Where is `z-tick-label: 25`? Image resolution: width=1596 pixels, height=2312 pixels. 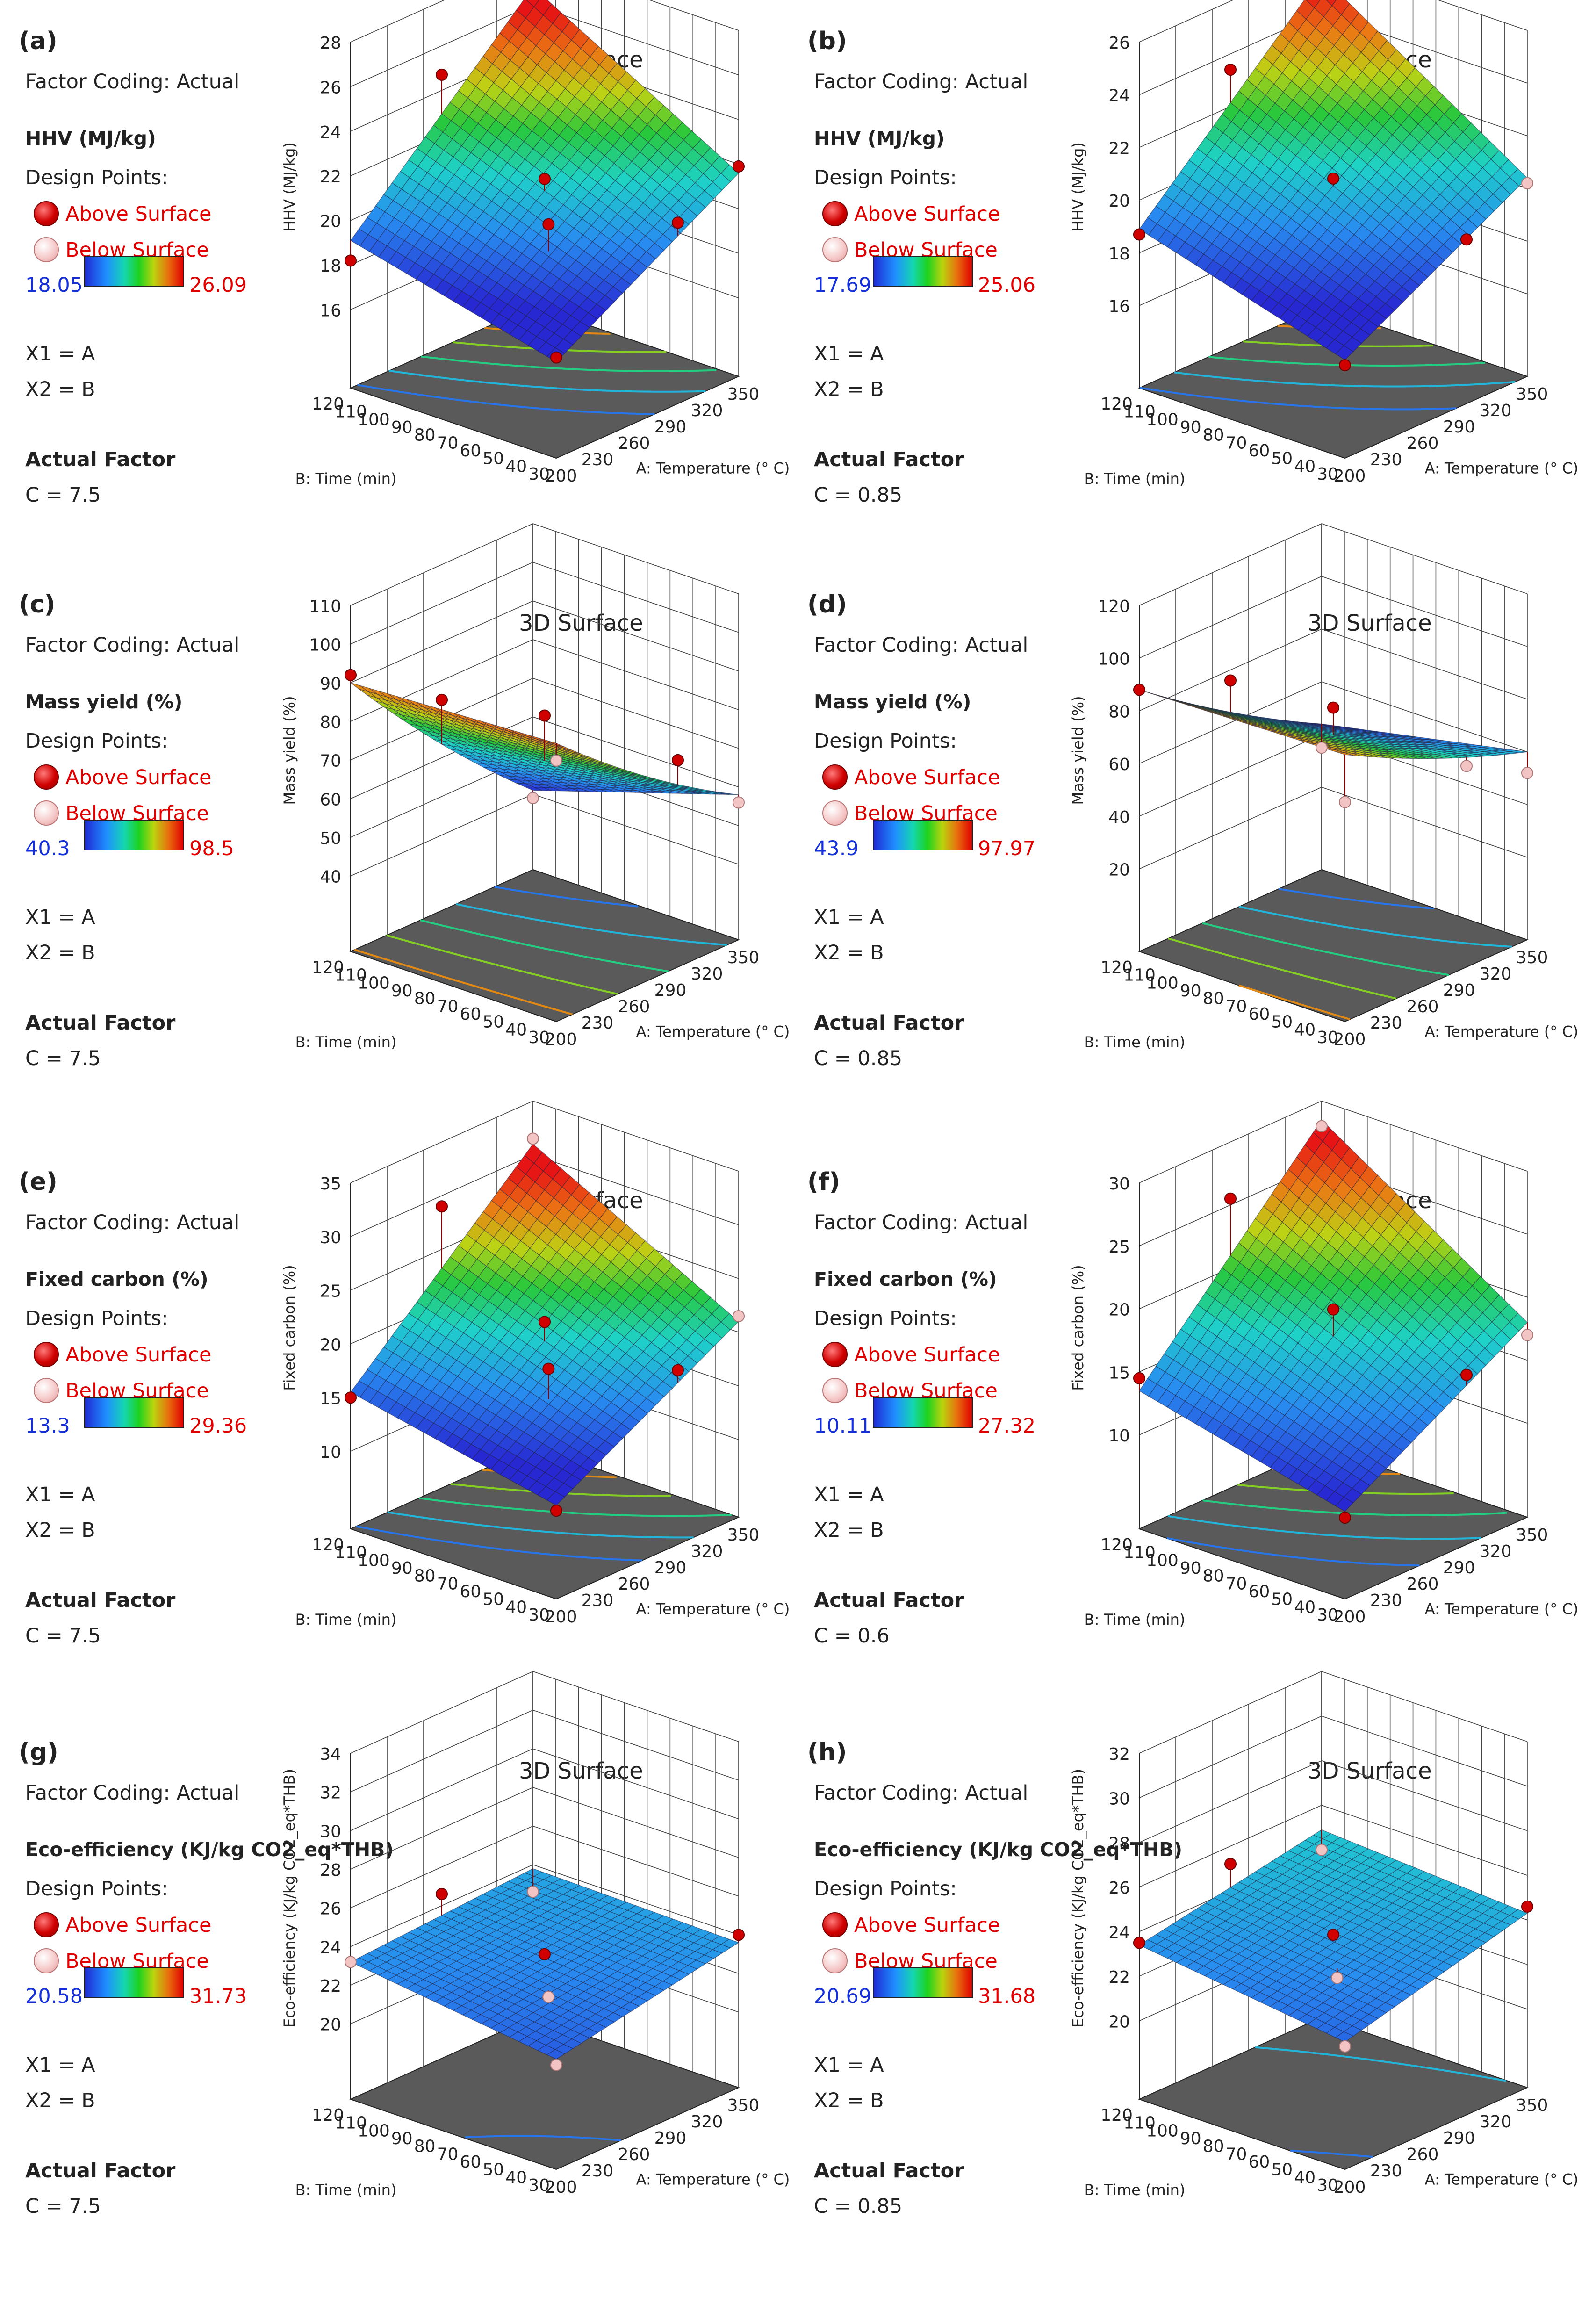 z-tick-label: 25 is located at coordinates (330, 1292).